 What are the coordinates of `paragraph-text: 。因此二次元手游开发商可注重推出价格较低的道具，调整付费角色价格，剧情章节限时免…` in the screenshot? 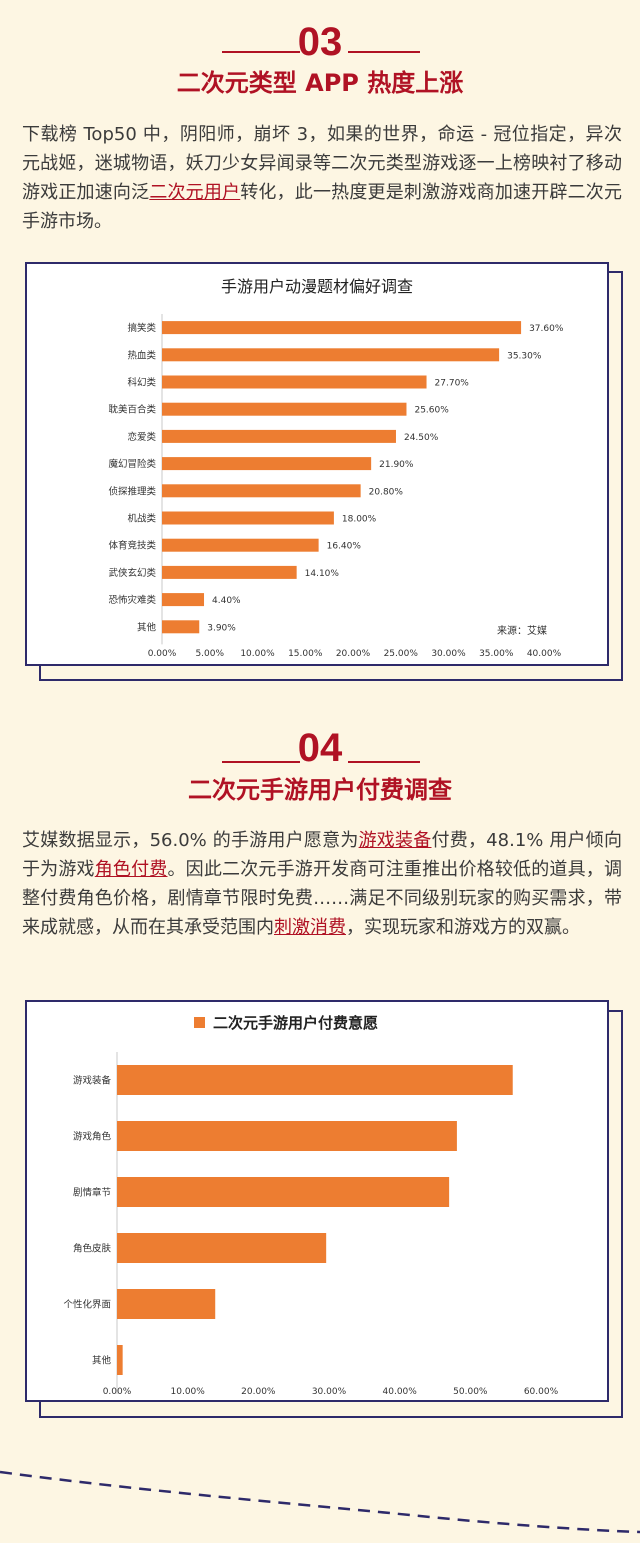 It's located at (322, 898).